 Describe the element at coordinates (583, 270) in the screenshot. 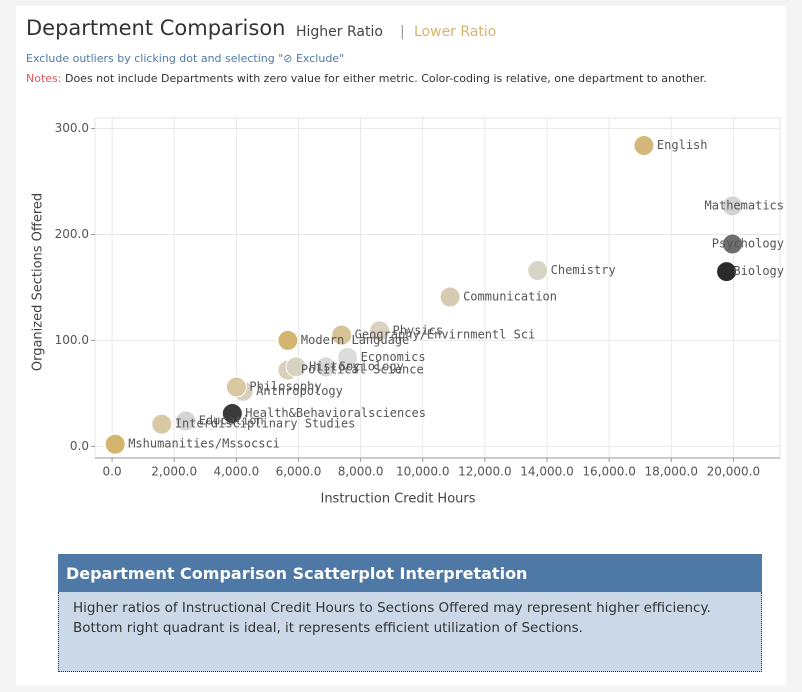

I see `point-label: Chemistry` at that location.